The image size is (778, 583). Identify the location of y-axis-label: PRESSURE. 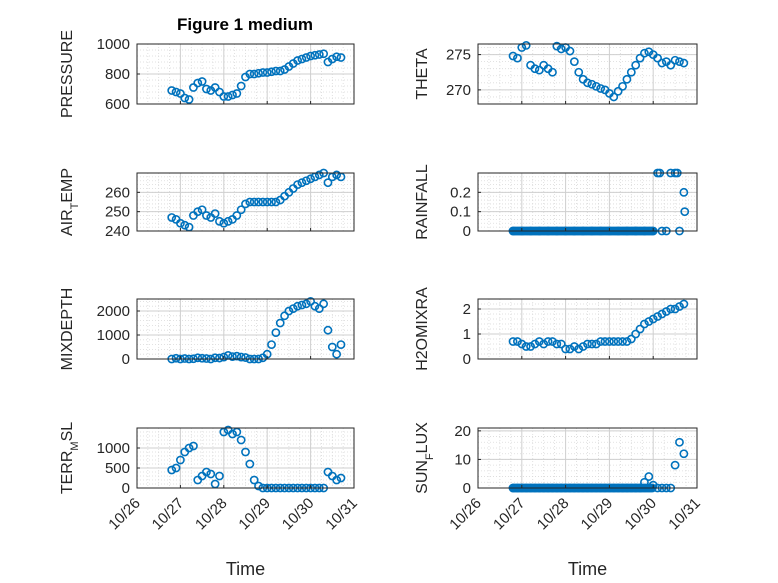
(67, 74).